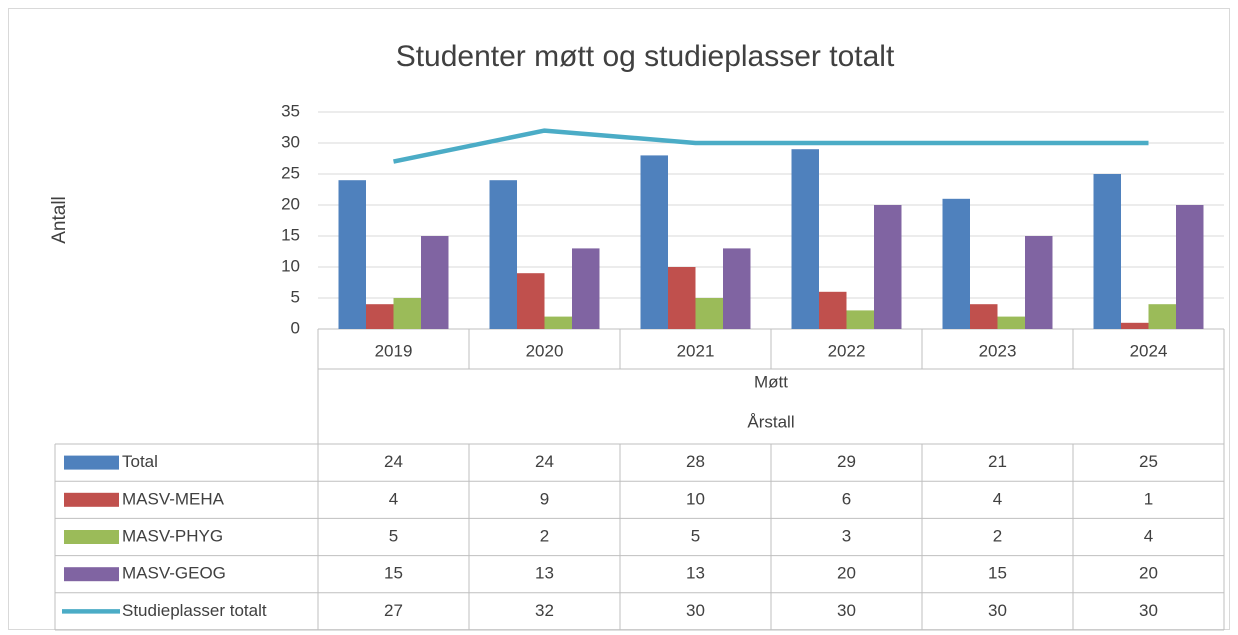 Image resolution: width=1238 pixels, height=635 pixels. I want to click on x-tick-label: 2021, so click(696, 350).